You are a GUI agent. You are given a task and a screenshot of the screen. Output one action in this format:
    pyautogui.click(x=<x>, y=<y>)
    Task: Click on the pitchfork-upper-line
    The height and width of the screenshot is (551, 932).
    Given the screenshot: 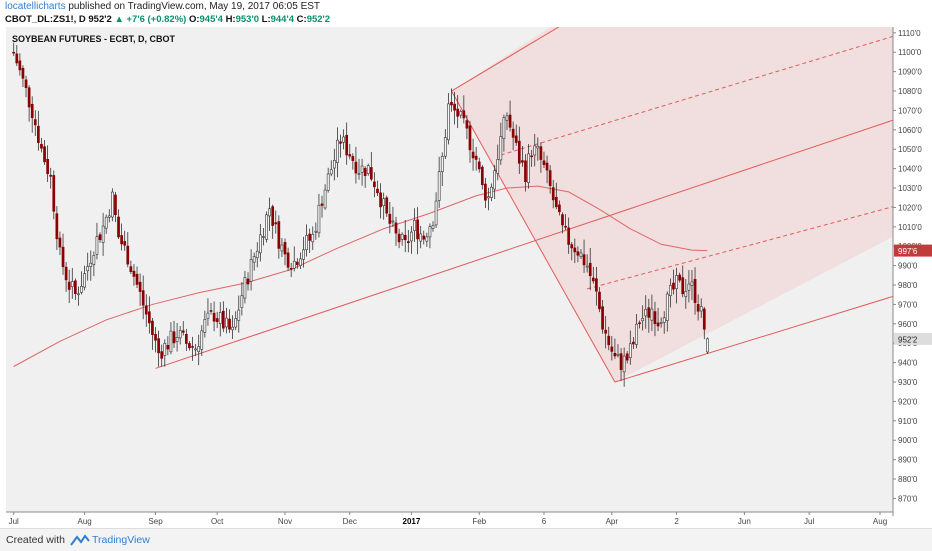 What is the action you would take?
    pyautogui.click(x=677, y=46)
    